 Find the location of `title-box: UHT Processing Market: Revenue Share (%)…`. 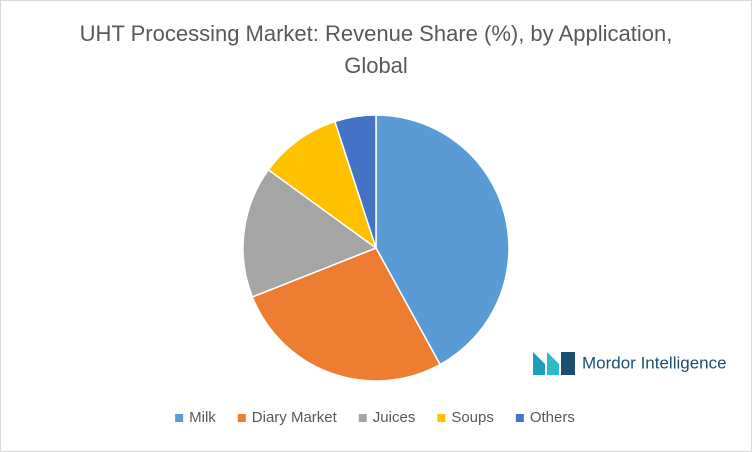

title-box: UHT Processing Market: Revenue Share (%)… is located at coordinates (376, 49).